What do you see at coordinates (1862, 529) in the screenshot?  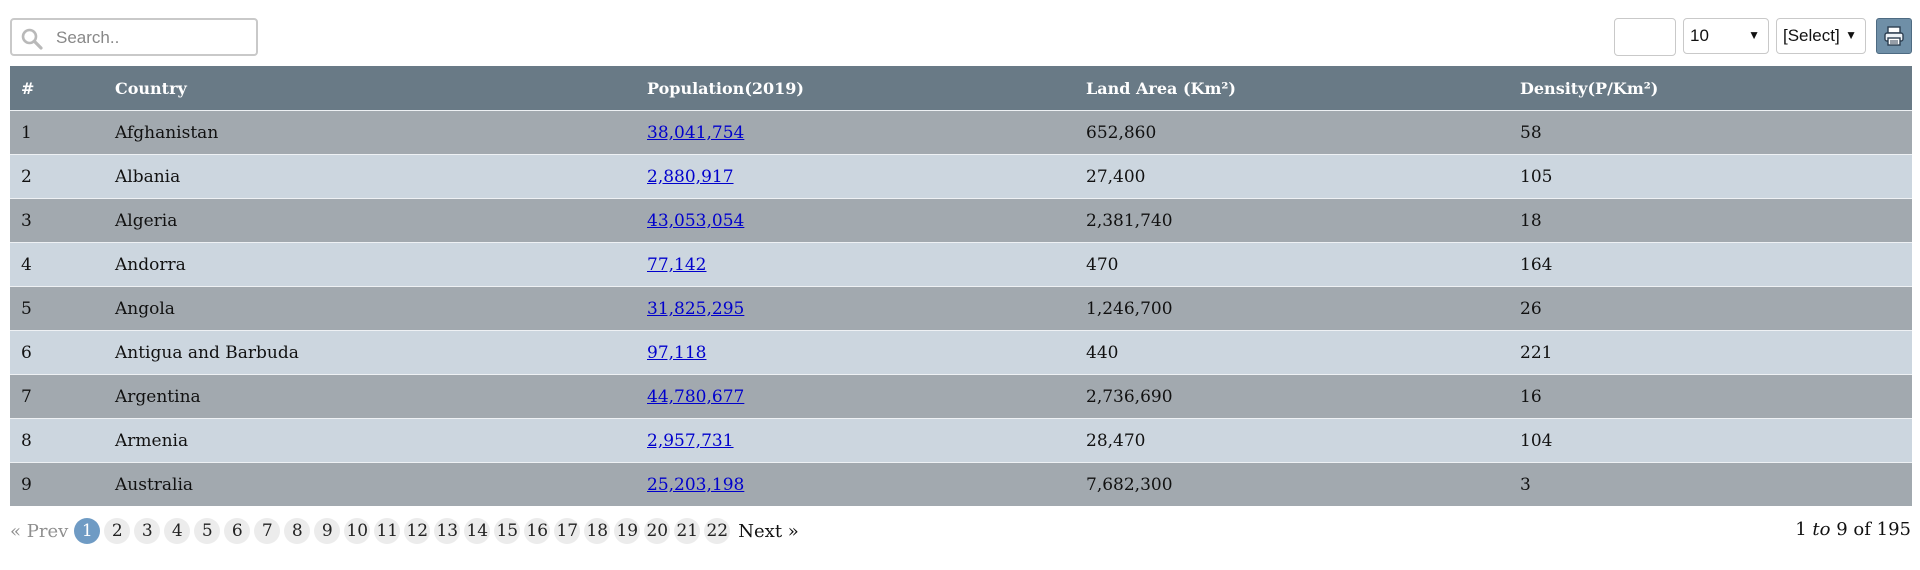 I see `range-of-label: of` at bounding box center [1862, 529].